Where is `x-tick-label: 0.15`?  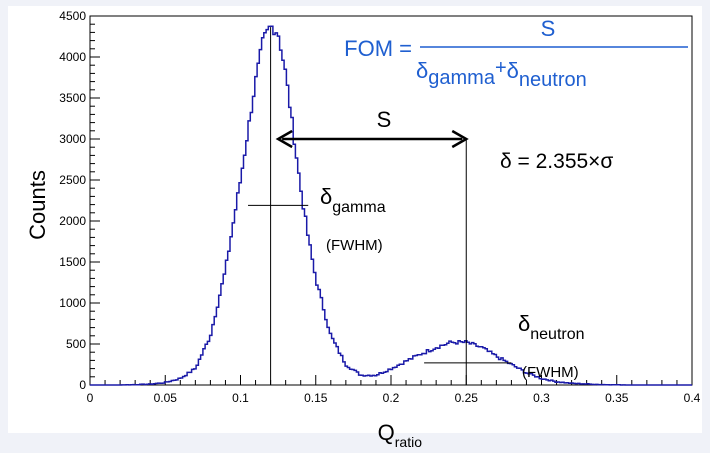 x-tick-label: 0.15 is located at coordinates (316, 398).